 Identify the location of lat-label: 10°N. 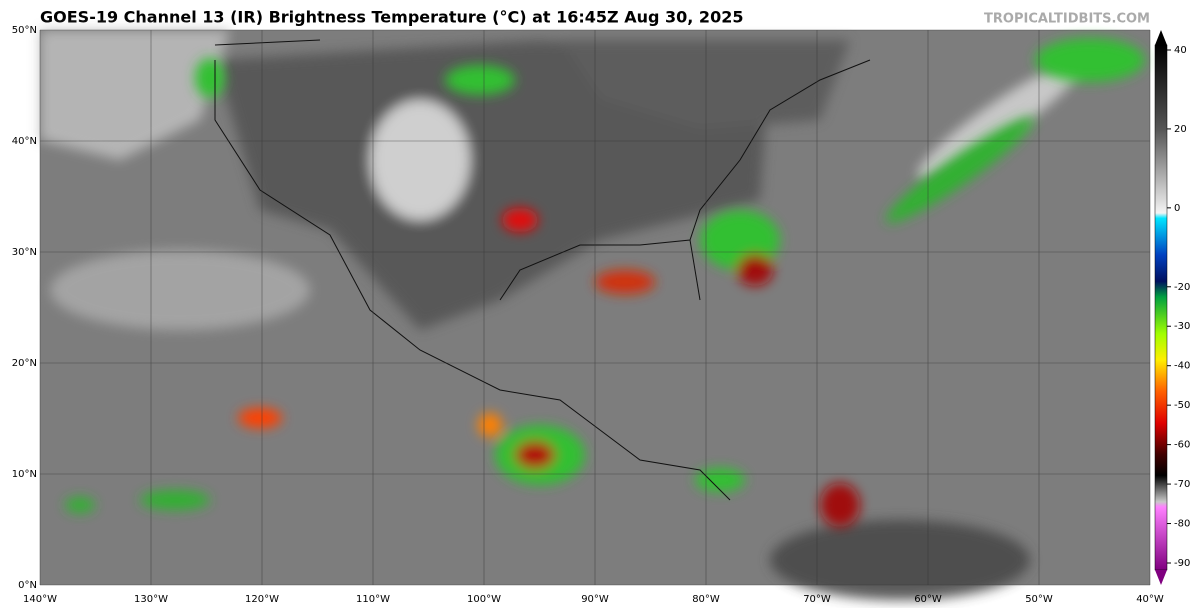
(24, 474).